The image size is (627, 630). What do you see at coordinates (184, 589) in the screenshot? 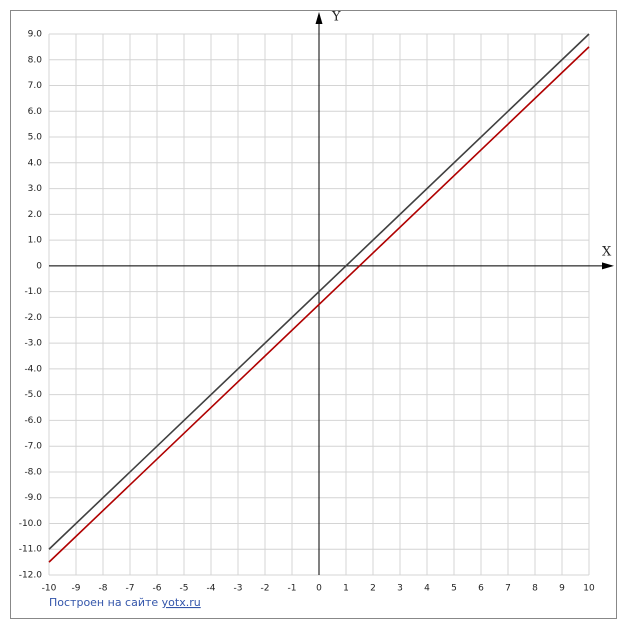
I see `x-tick-label: -5` at bounding box center [184, 589].